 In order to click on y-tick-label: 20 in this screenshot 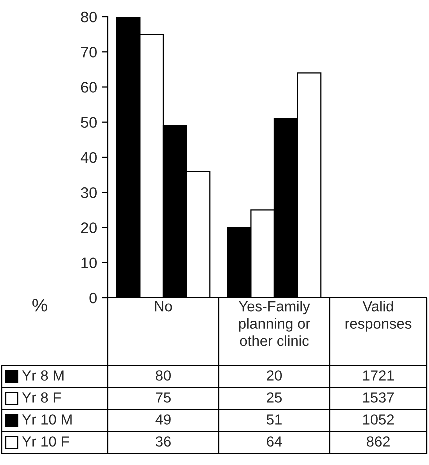, I will do `click(89, 228)`.